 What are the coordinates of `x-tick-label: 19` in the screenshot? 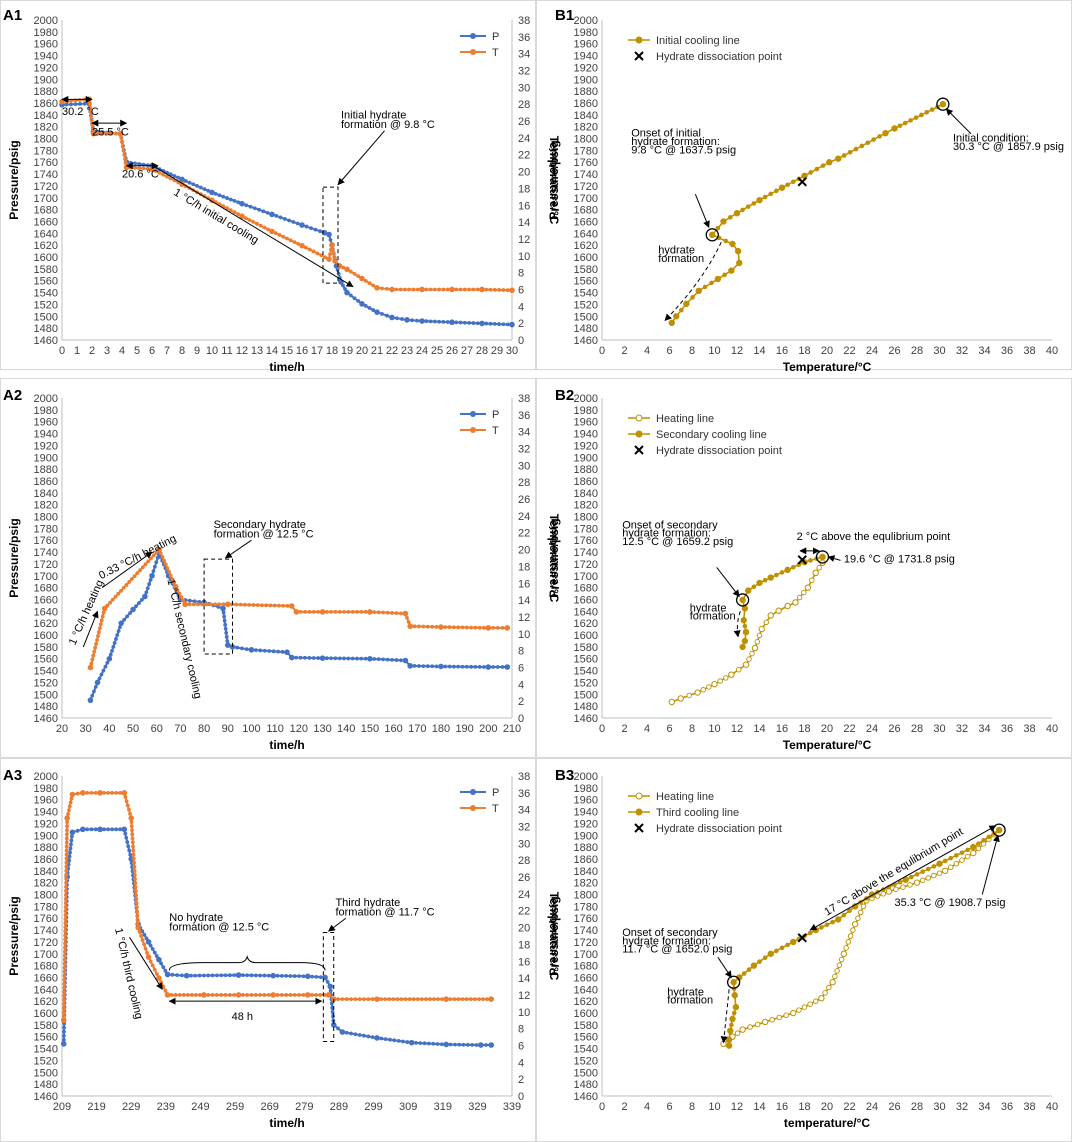 It's located at (347, 351).